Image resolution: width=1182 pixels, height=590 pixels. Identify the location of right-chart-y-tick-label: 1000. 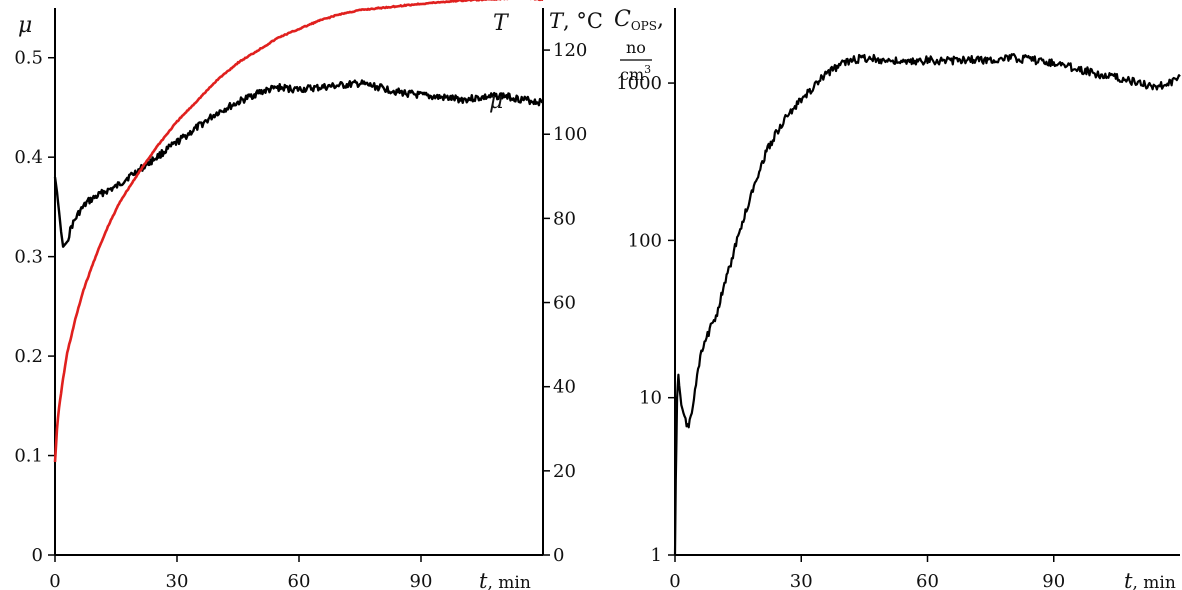
(639, 83).